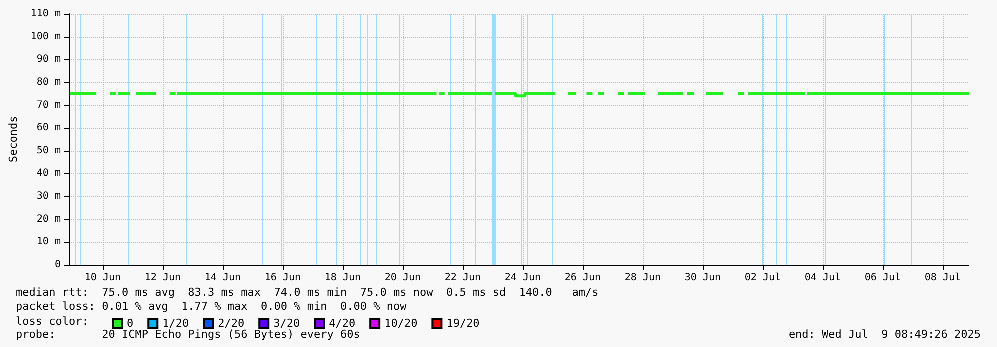  What do you see at coordinates (703, 278) in the screenshot?
I see `x-tick-label: 30 Jun` at bounding box center [703, 278].